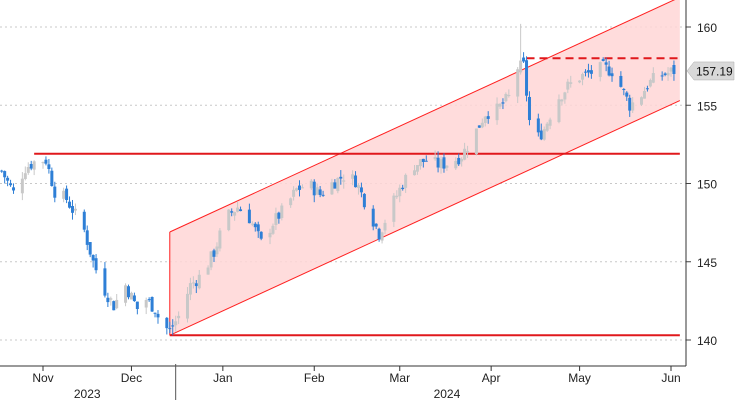 Image resolution: width=736 pixels, height=400 pixels. Describe the element at coordinates (707, 185) in the screenshot. I see `y-tick-label: 150` at that location.